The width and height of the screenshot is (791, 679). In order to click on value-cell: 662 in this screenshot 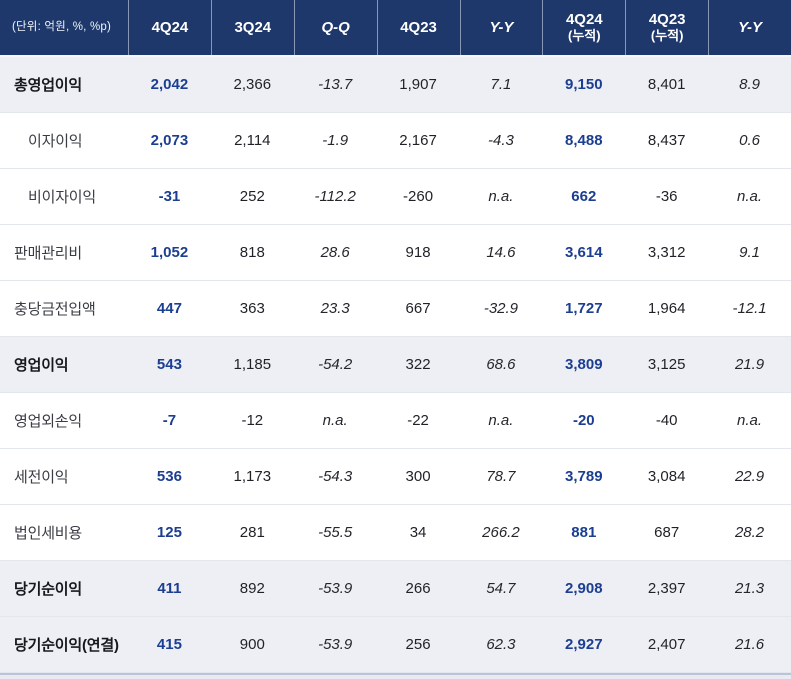, I will do `click(584, 196)`.